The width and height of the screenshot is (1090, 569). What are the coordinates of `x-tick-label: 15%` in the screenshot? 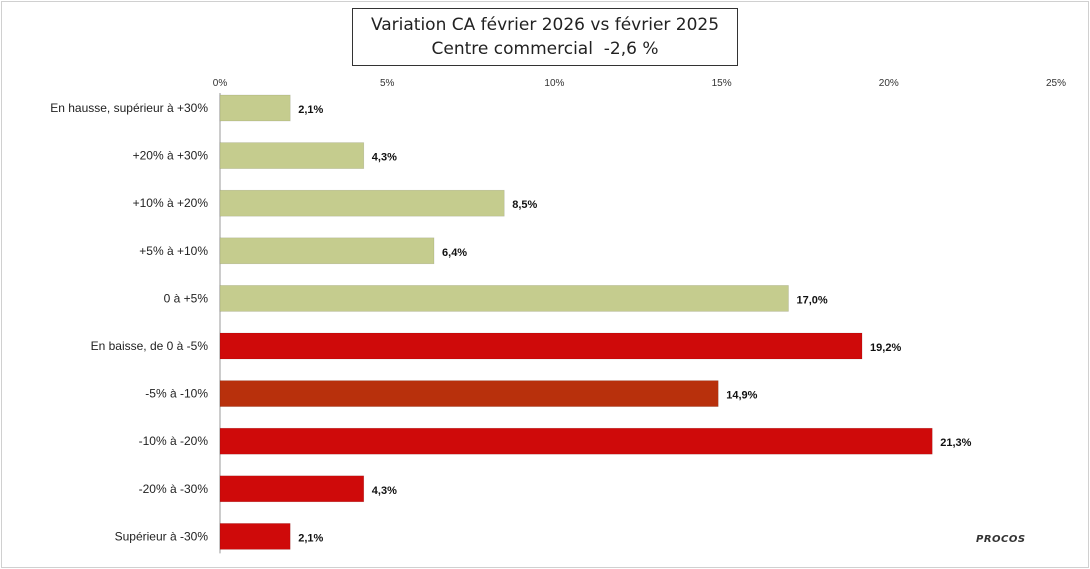 It's located at (722, 83).